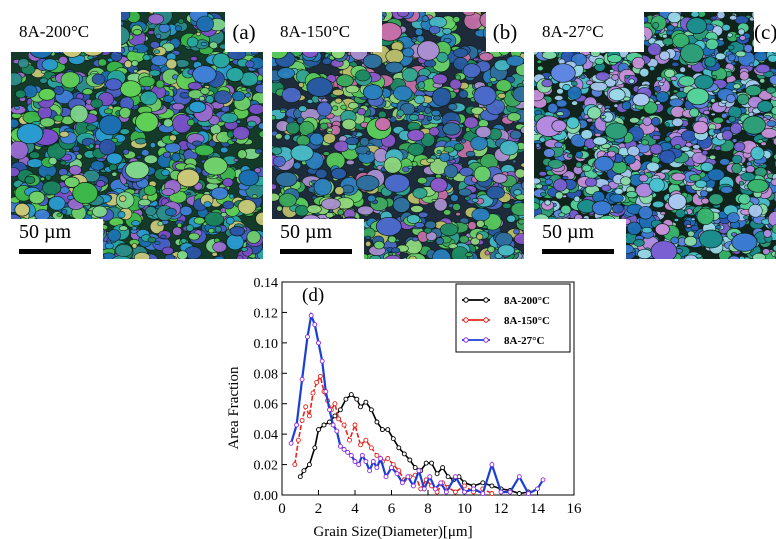 The height and width of the screenshot is (539, 776). What do you see at coordinates (244, 32) in the screenshot?
I see `panel-letter: (a)` at bounding box center [244, 32].